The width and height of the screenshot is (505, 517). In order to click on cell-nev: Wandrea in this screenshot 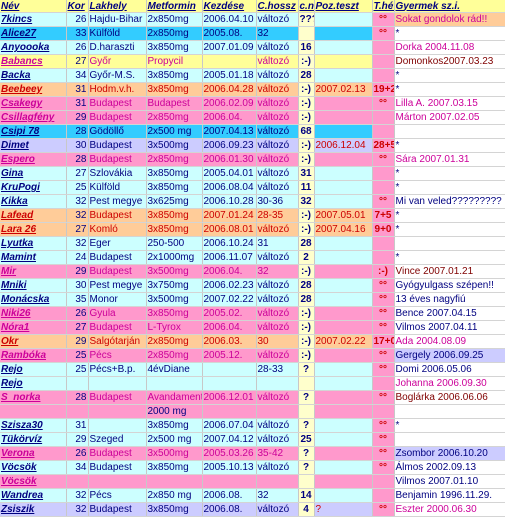, I will do `click(33, 495)`.